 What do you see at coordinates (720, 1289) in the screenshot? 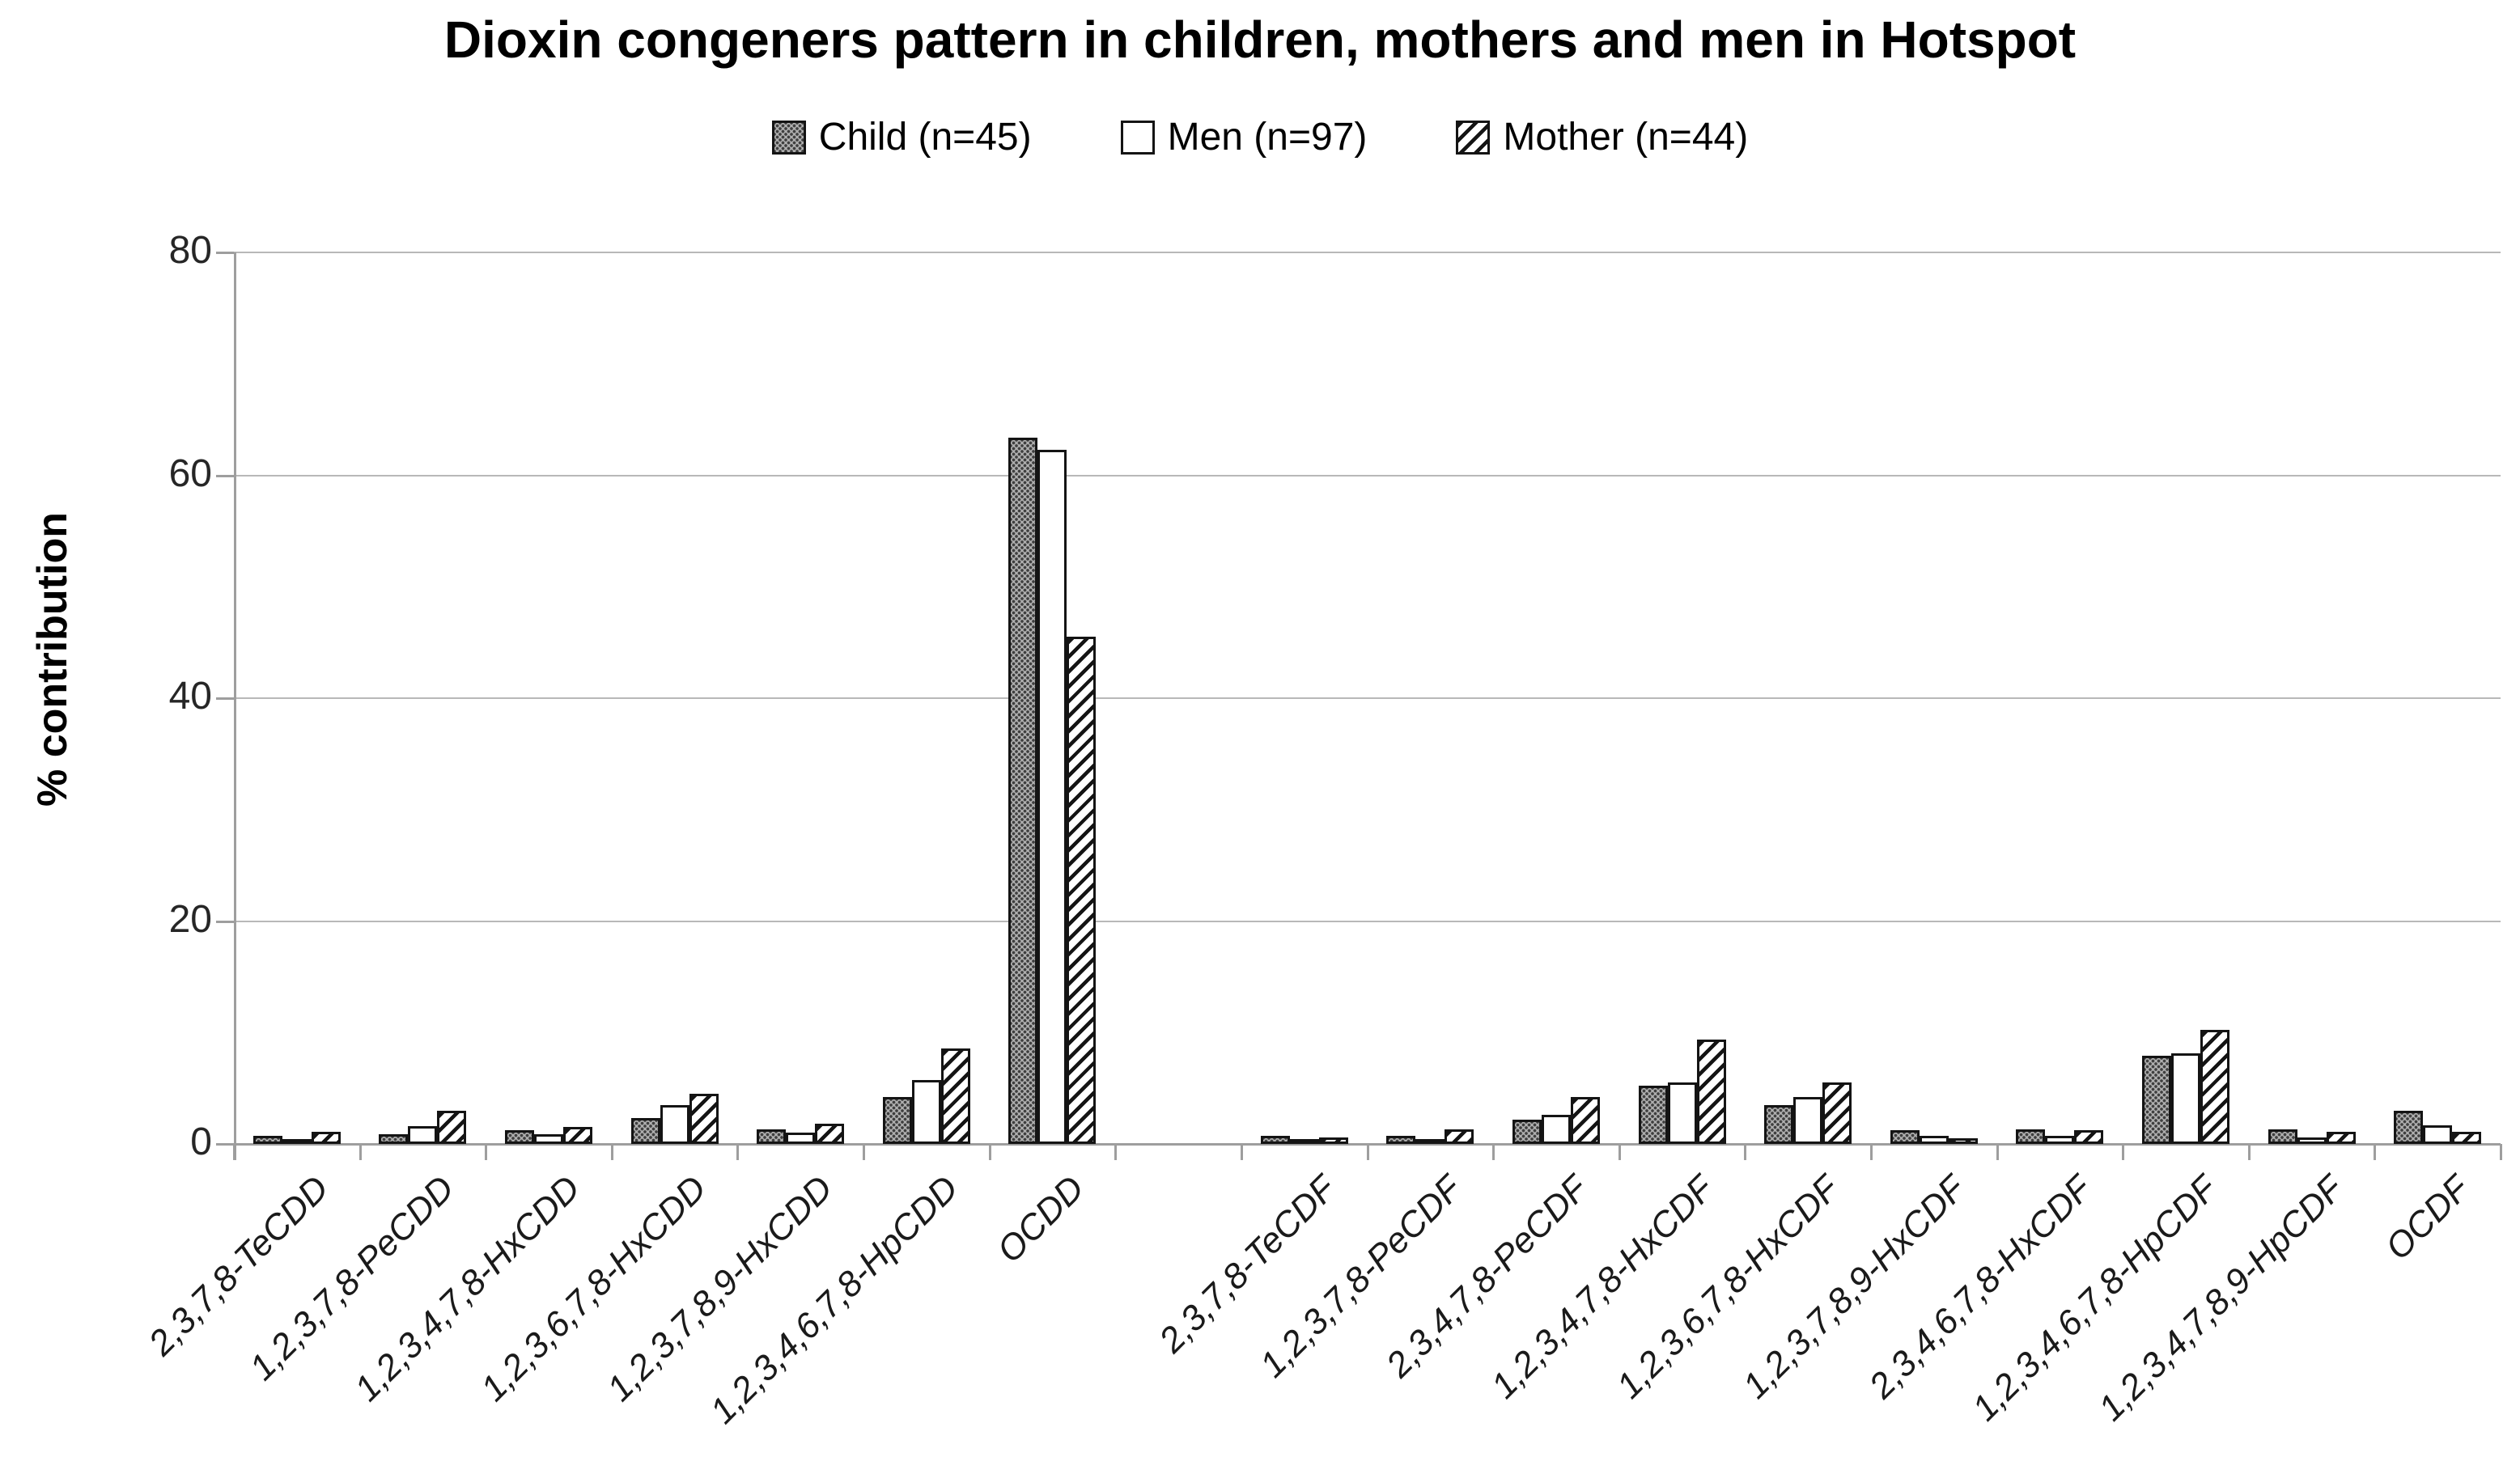
I see `x-category-label: 1,2,3,7,8,9-HxCDD` at bounding box center [720, 1289].